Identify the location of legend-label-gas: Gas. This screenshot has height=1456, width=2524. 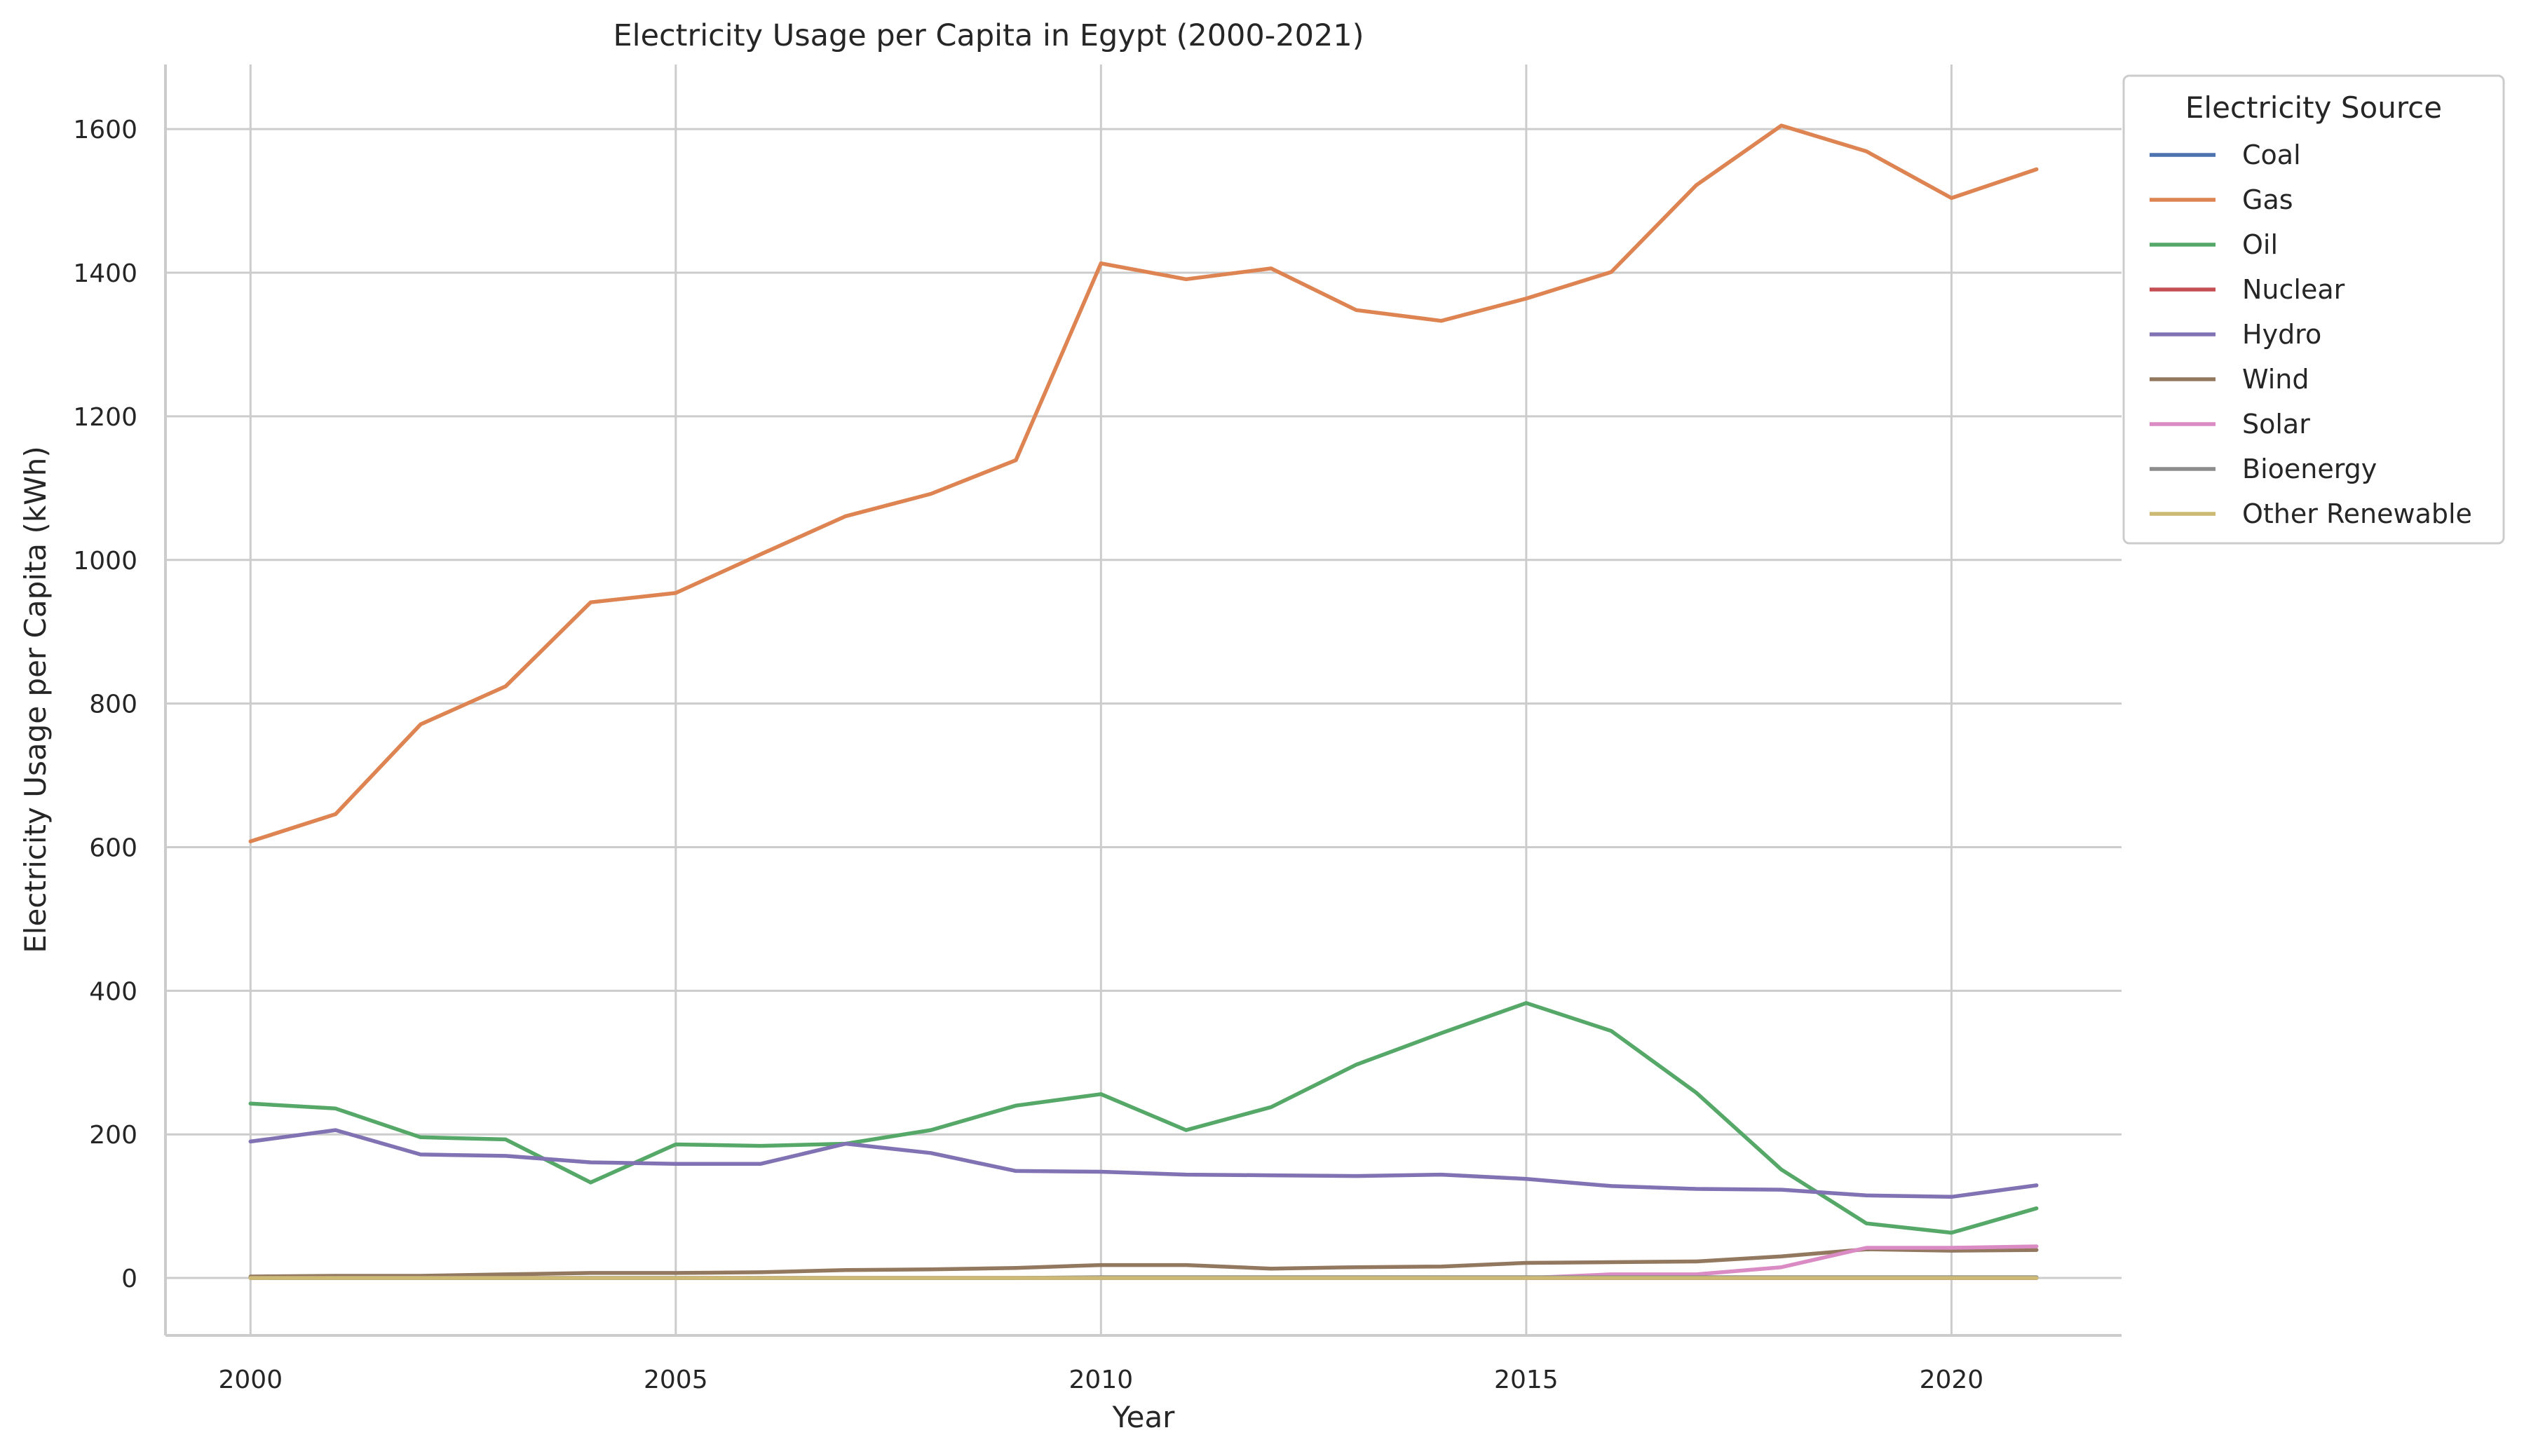
(2267, 199).